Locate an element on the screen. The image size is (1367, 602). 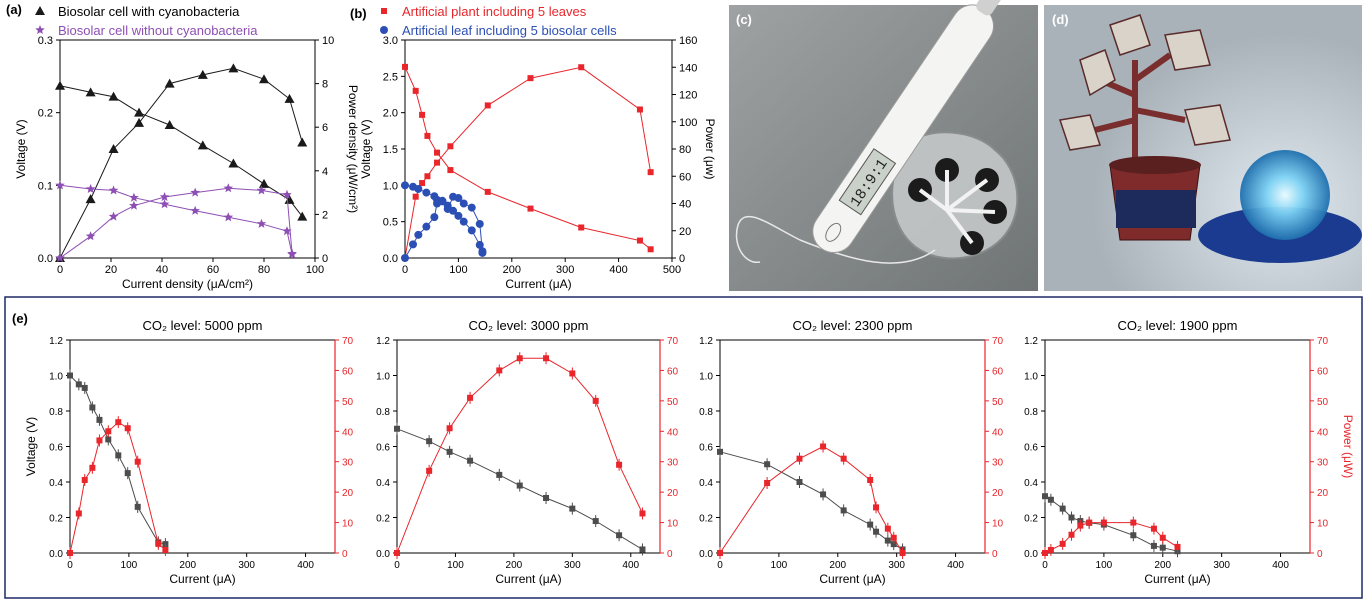
y-left-tick-label: 2.5 is located at coordinates (390, 77).